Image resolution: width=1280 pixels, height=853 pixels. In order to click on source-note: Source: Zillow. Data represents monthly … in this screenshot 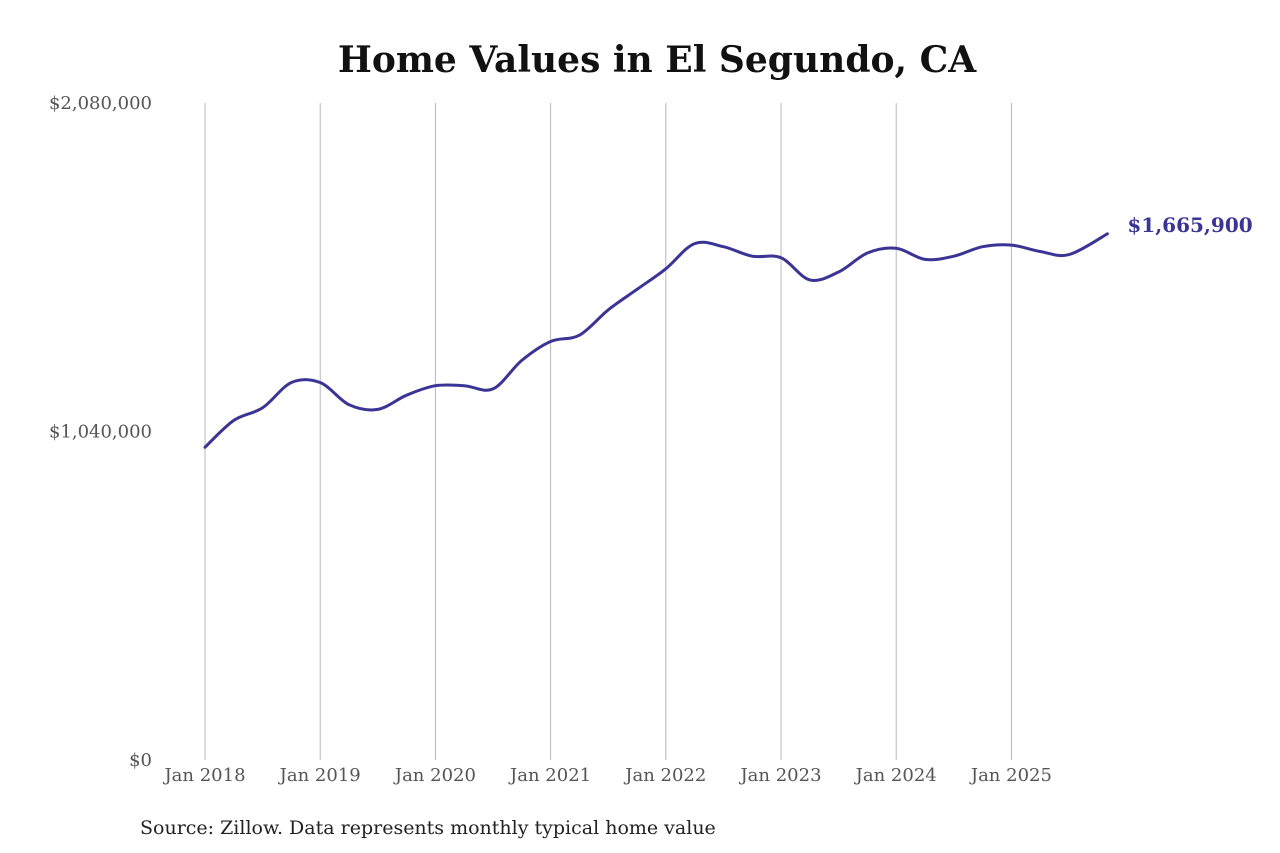, I will do `click(428, 828)`.